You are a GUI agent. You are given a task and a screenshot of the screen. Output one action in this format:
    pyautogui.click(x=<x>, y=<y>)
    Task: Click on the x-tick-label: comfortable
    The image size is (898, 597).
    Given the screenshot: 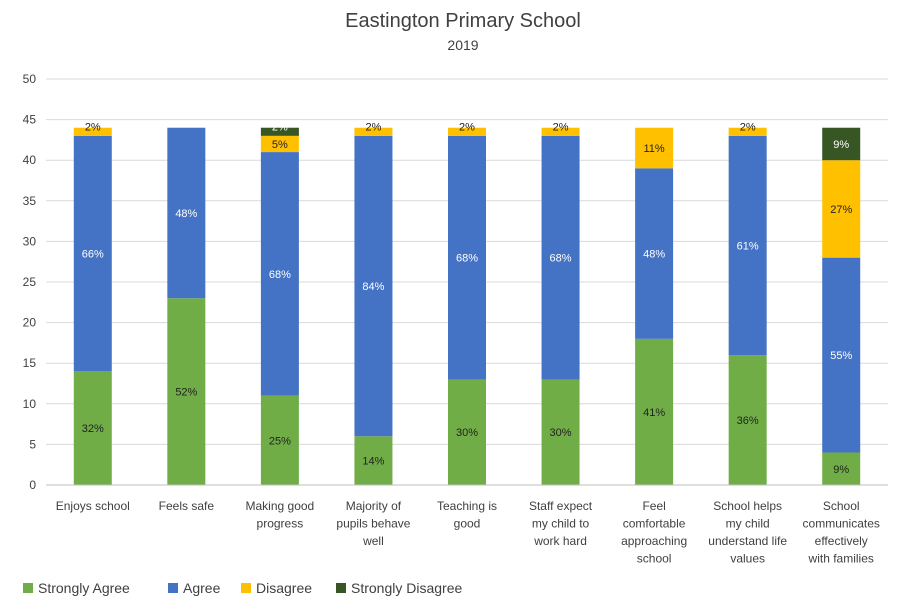 What is the action you would take?
    pyautogui.click(x=654, y=524)
    